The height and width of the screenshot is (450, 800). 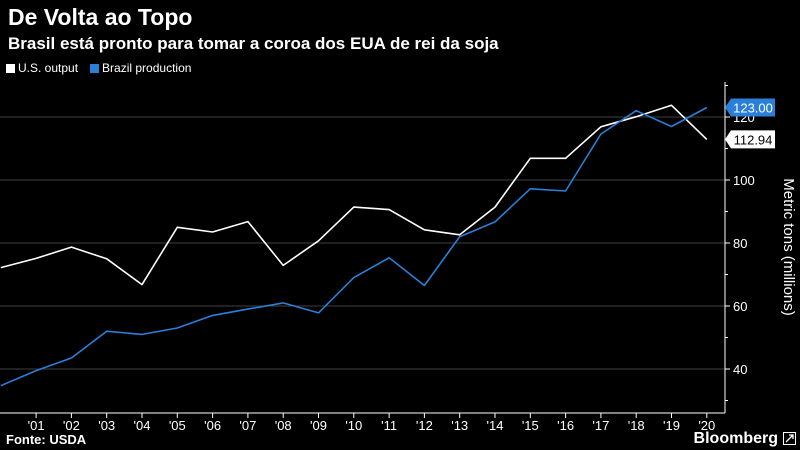 What do you see at coordinates (424, 425) in the screenshot?
I see `x-tick-label: '12` at bounding box center [424, 425].